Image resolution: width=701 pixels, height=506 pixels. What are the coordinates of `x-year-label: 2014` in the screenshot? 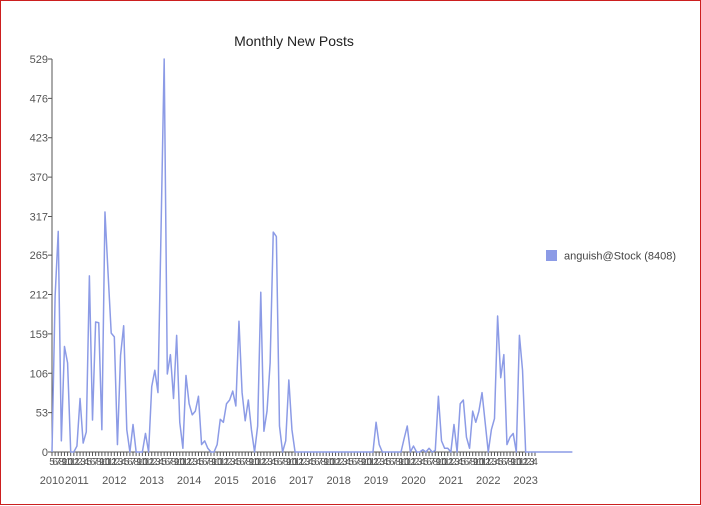 It's located at (189, 481).